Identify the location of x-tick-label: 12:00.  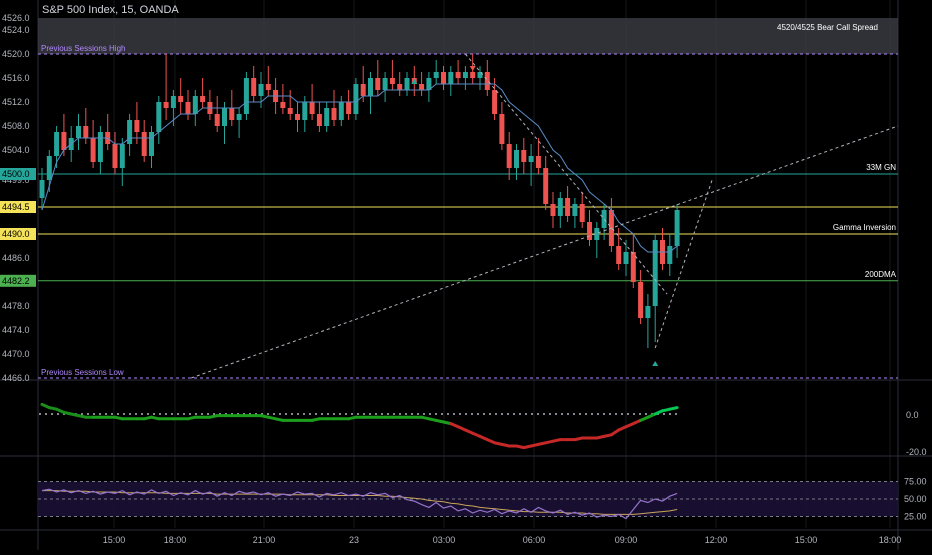
(716, 540).